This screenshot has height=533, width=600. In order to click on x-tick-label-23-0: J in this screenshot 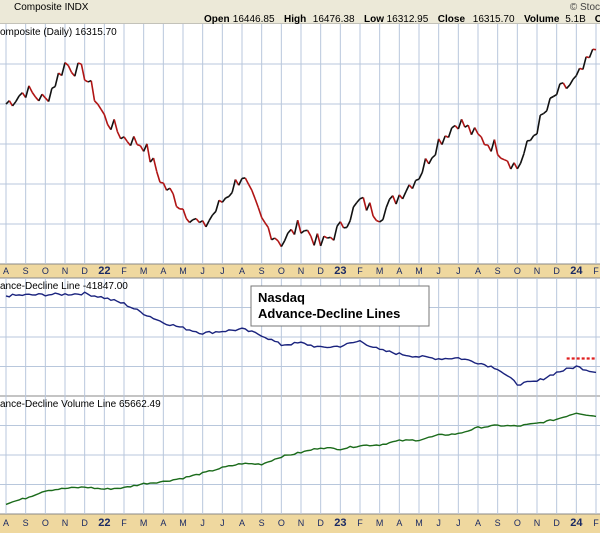, I will do `click(458, 271)`.